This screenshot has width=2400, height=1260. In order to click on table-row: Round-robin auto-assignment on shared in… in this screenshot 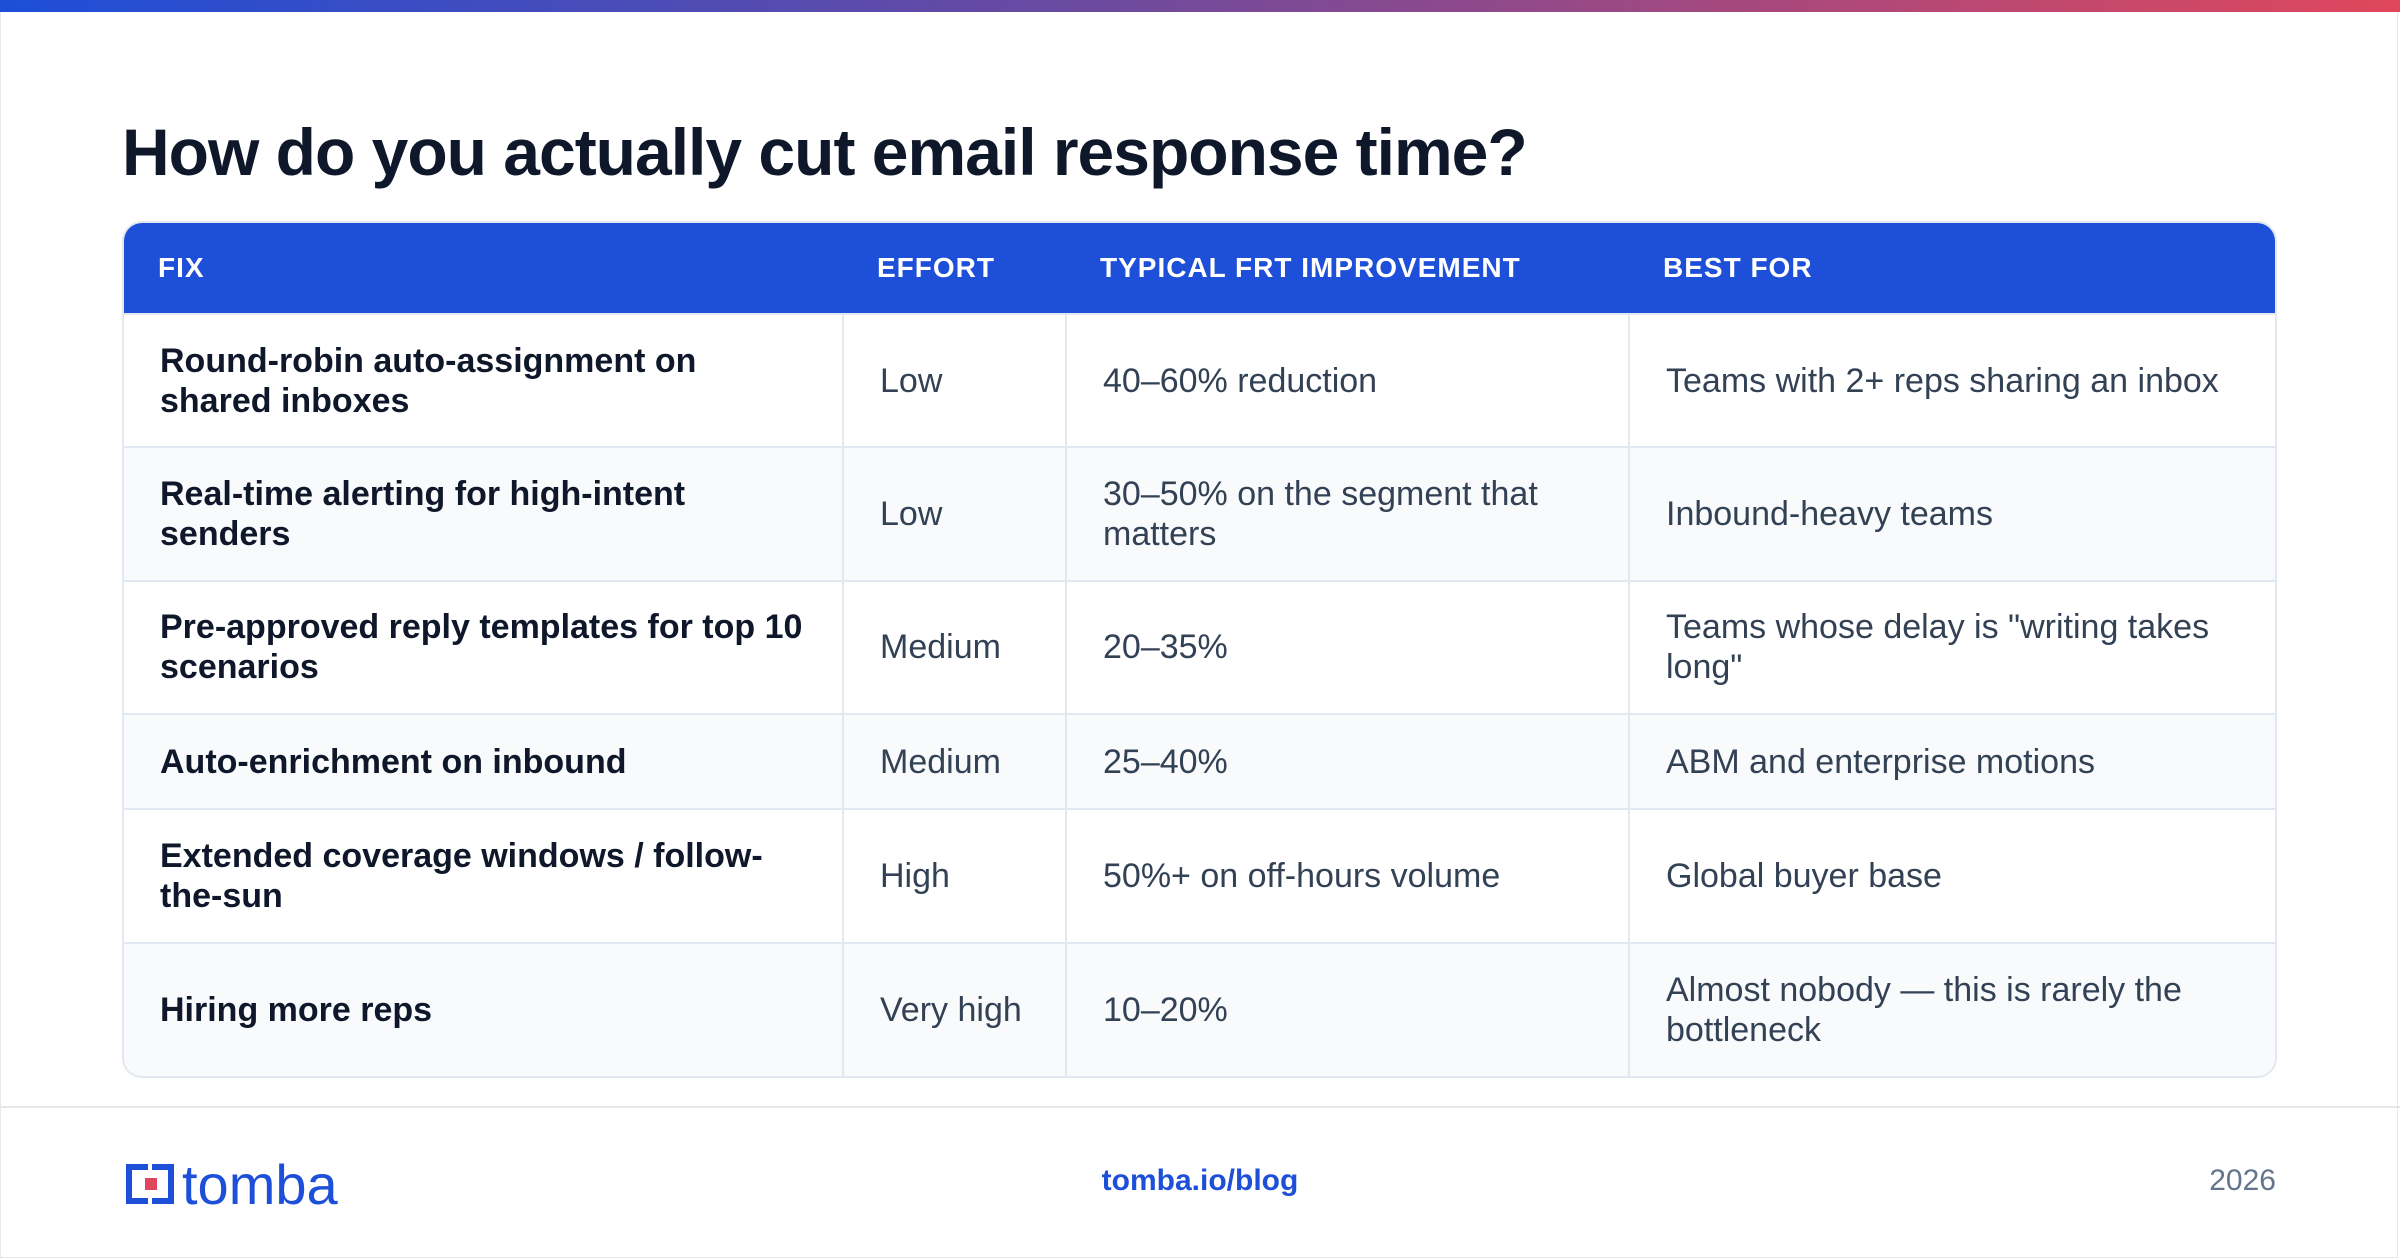, I will do `click(1199, 380)`.